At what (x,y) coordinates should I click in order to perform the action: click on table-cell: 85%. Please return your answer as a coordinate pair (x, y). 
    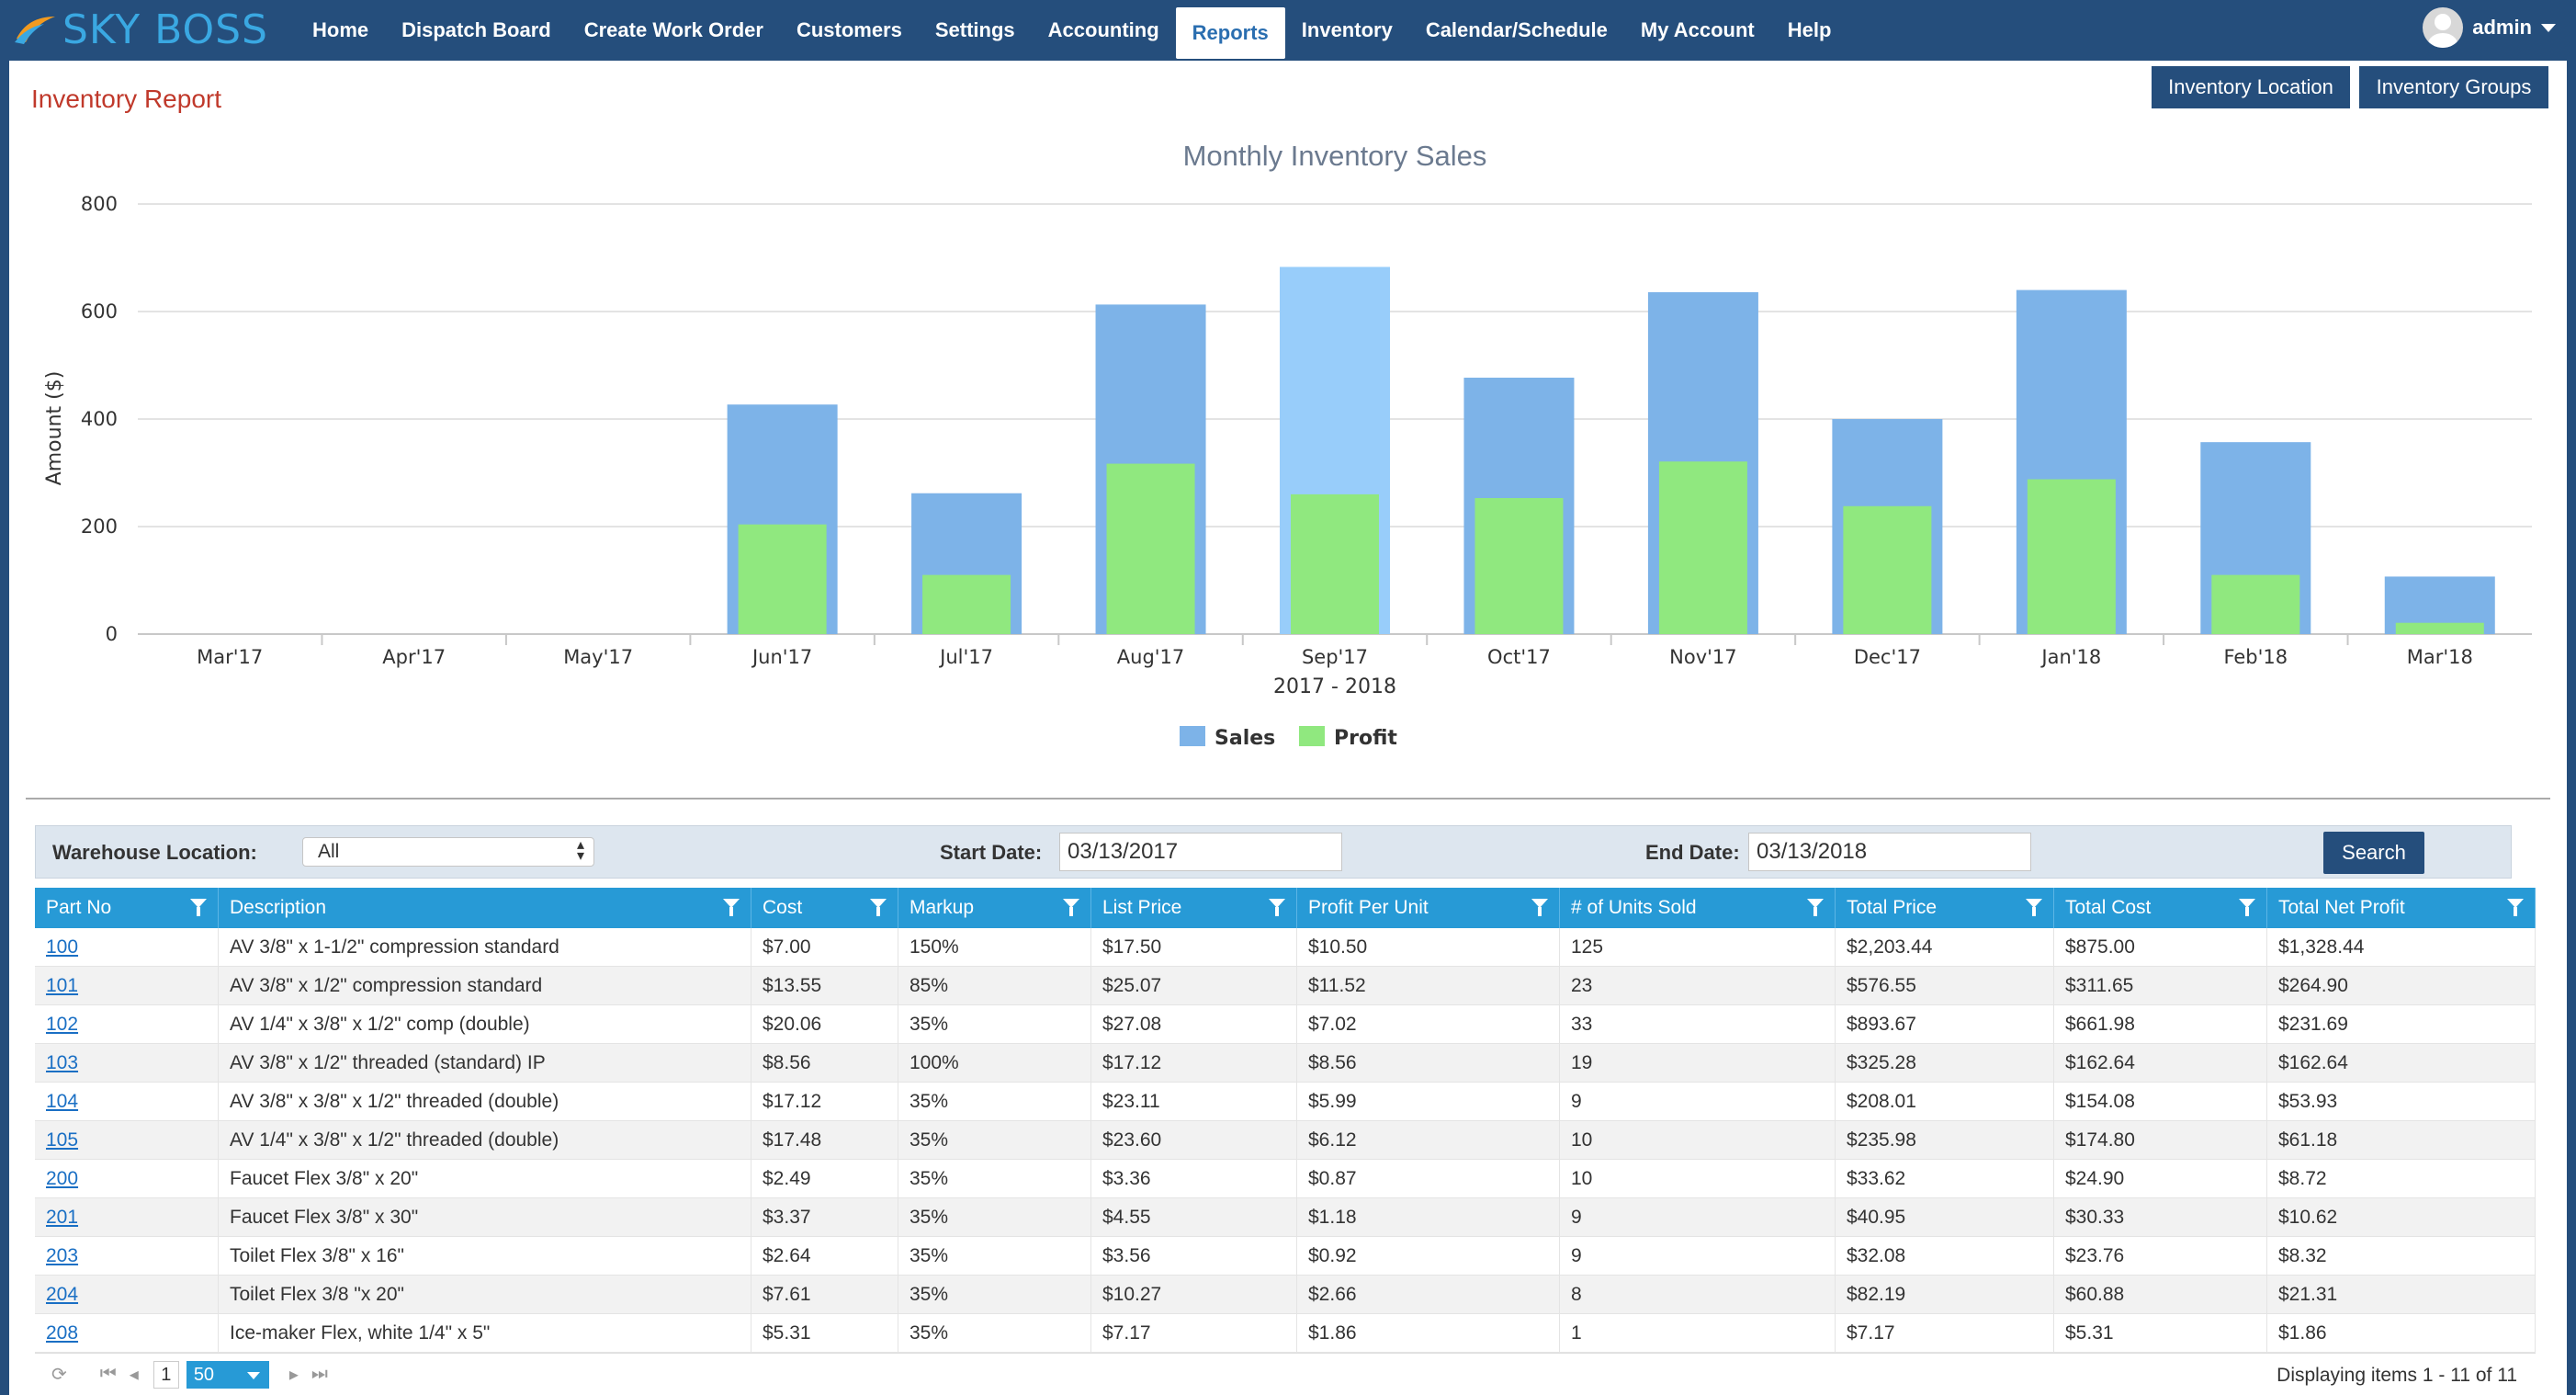
    Looking at the image, I should click on (994, 985).